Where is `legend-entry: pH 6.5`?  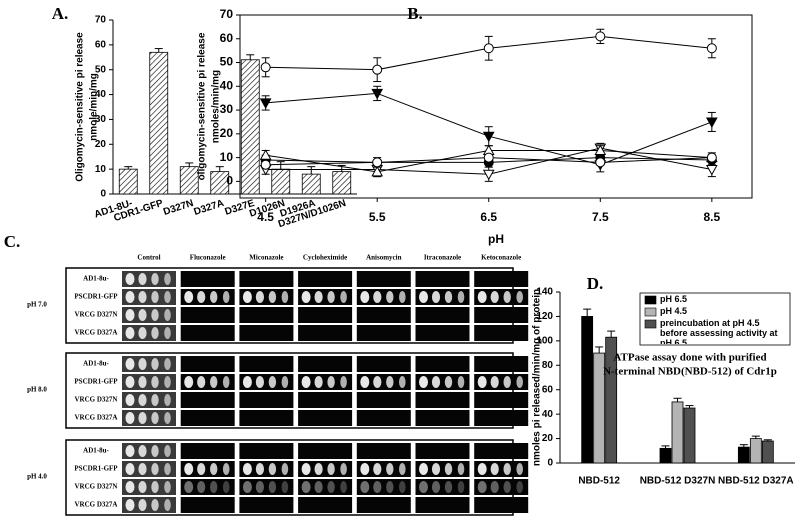
legend-entry: pH 6.5 is located at coordinates (674, 299).